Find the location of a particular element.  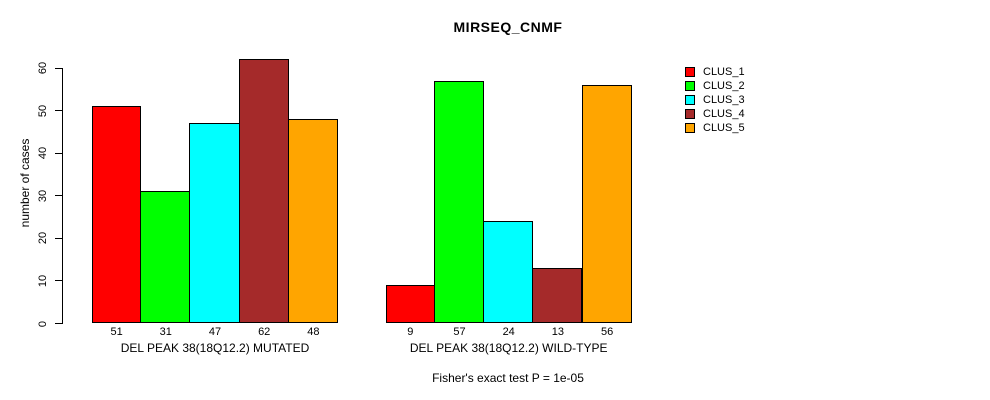

legend-label: CLUS_3 is located at coordinates (724, 100).